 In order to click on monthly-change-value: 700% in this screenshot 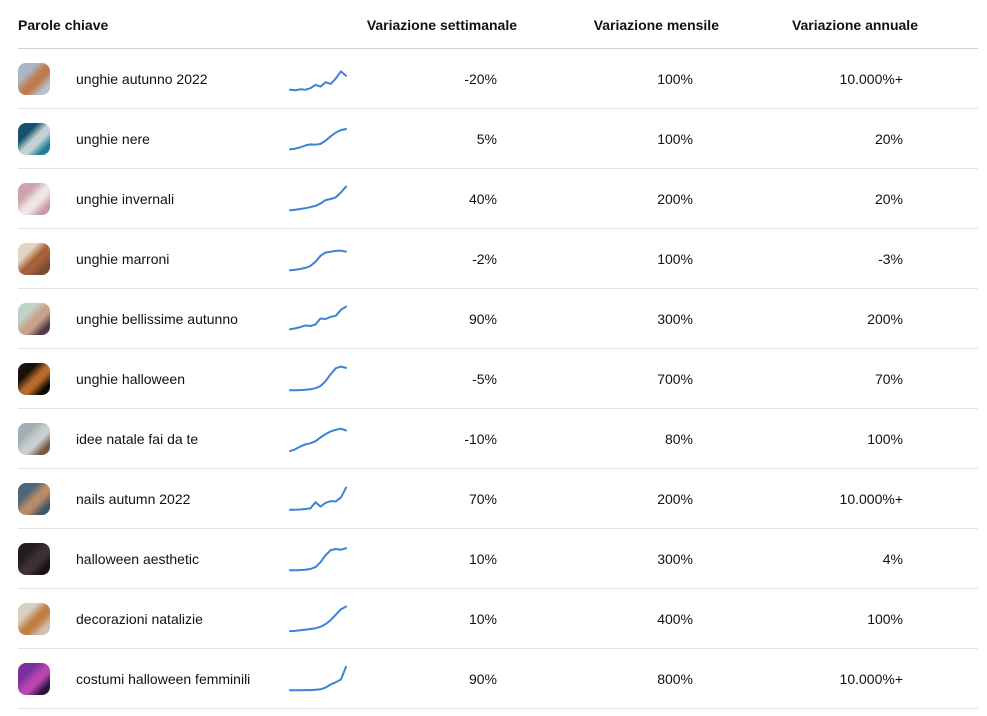, I will do `click(675, 378)`.